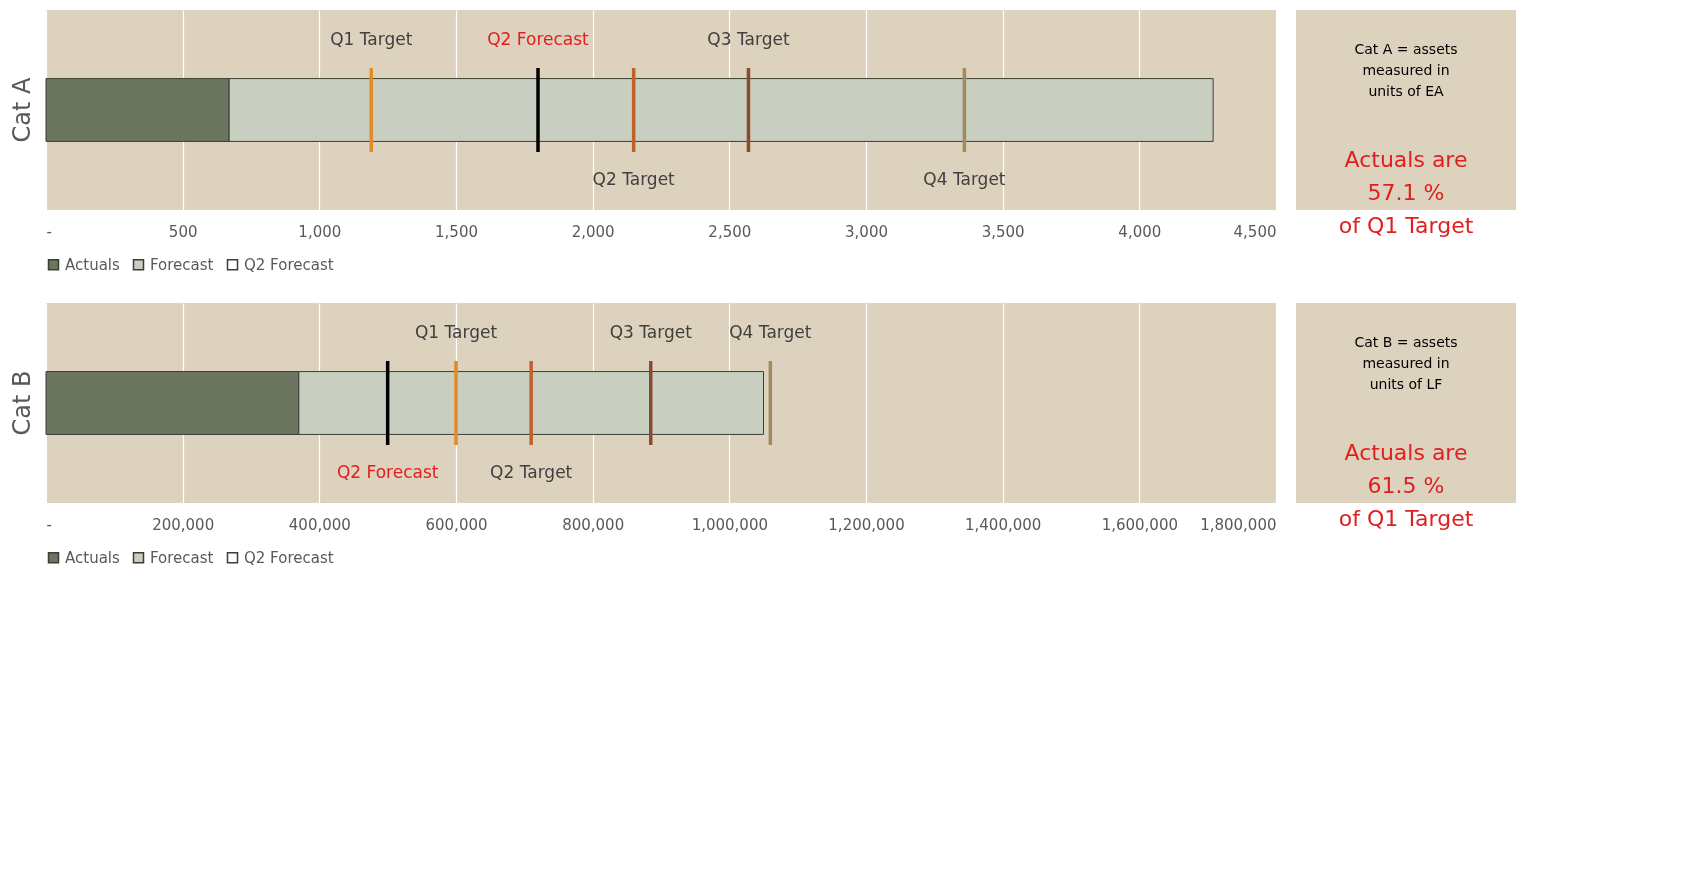 This screenshot has width=1695, height=879. What do you see at coordinates (1003, 231) in the screenshot?
I see `x-tick-label: 3,500` at bounding box center [1003, 231].